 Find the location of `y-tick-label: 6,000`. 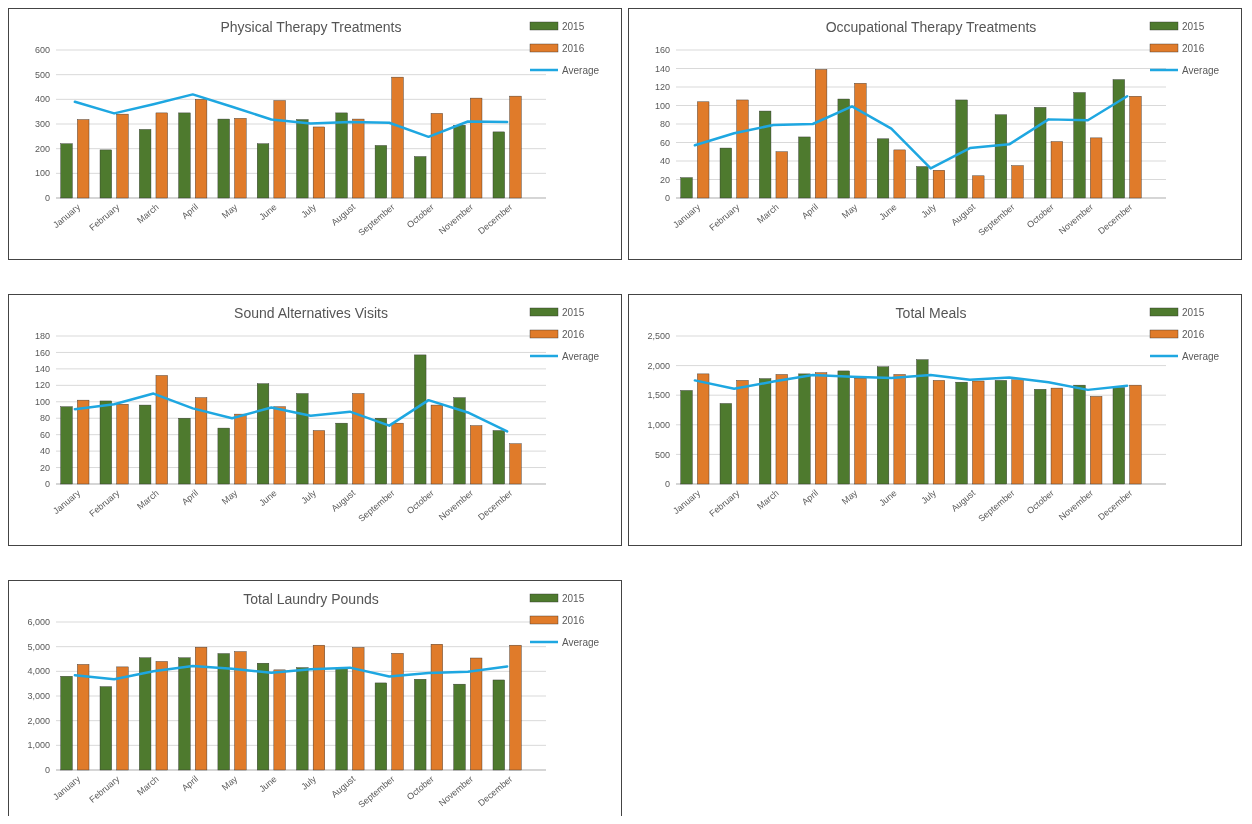

y-tick-label: 6,000 is located at coordinates (38, 622).